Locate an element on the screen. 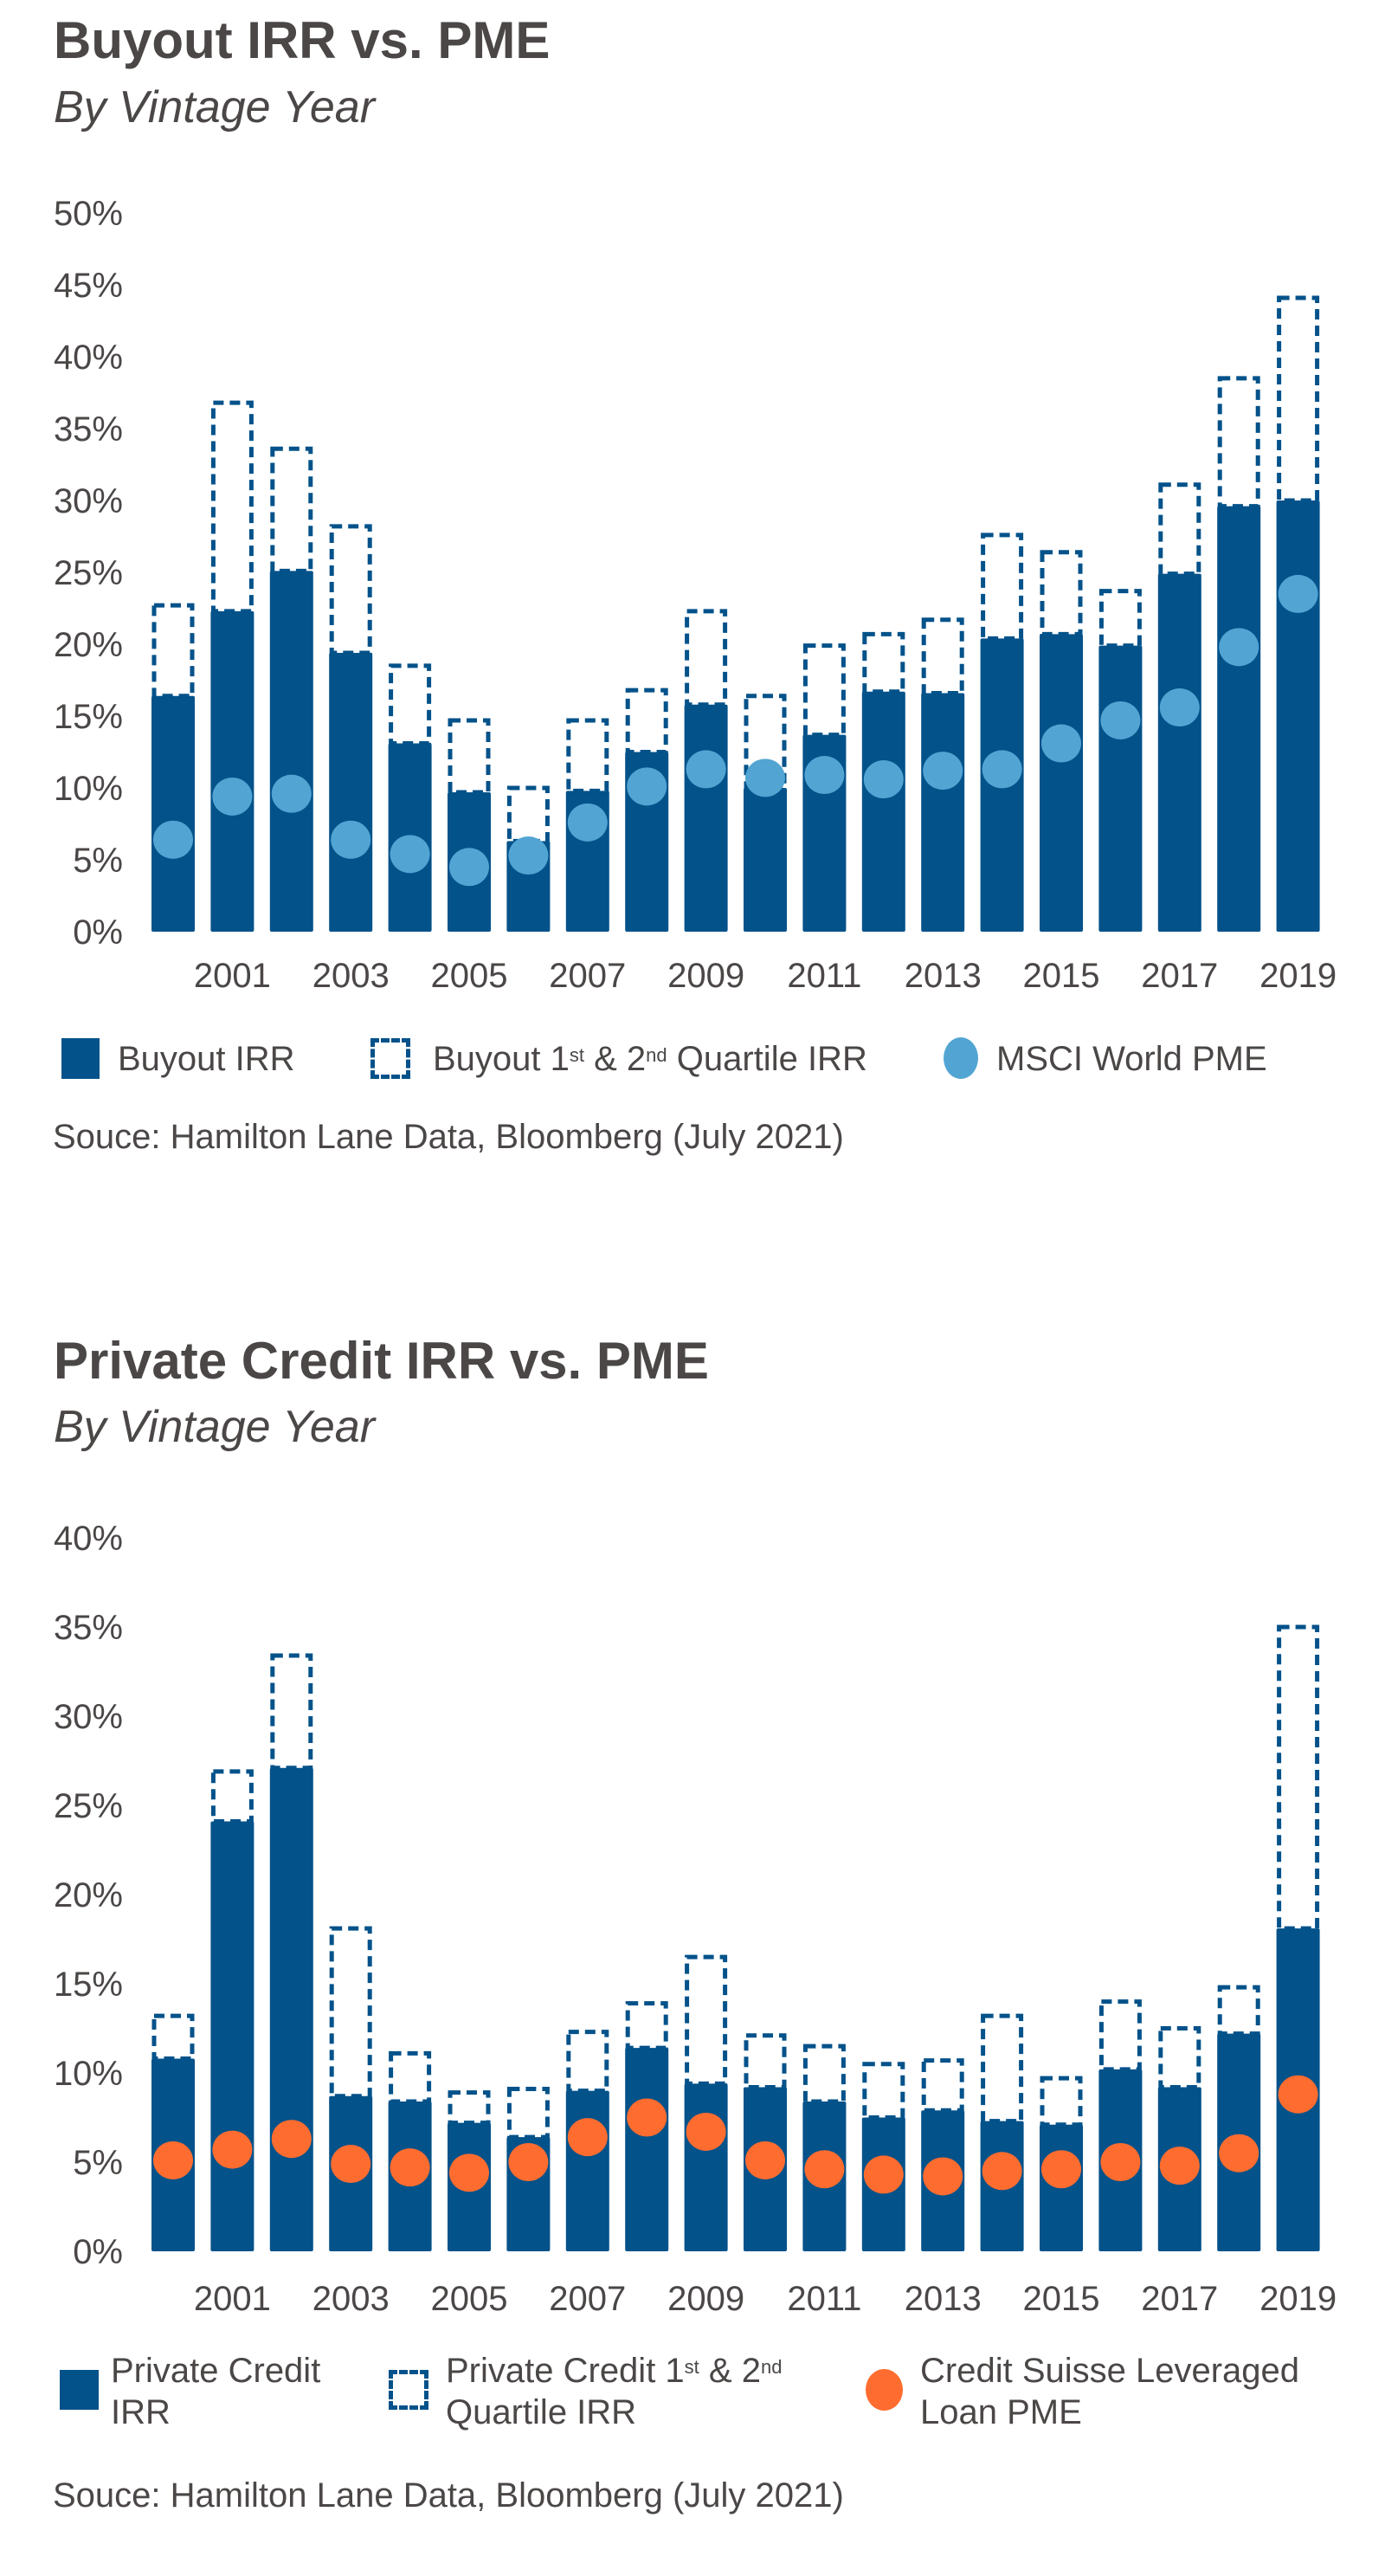 This screenshot has width=1385, height=2576. legend-label-buyout-quartile: Buyout 1st & 2nd Quartile IRR is located at coordinates (650, 1059).